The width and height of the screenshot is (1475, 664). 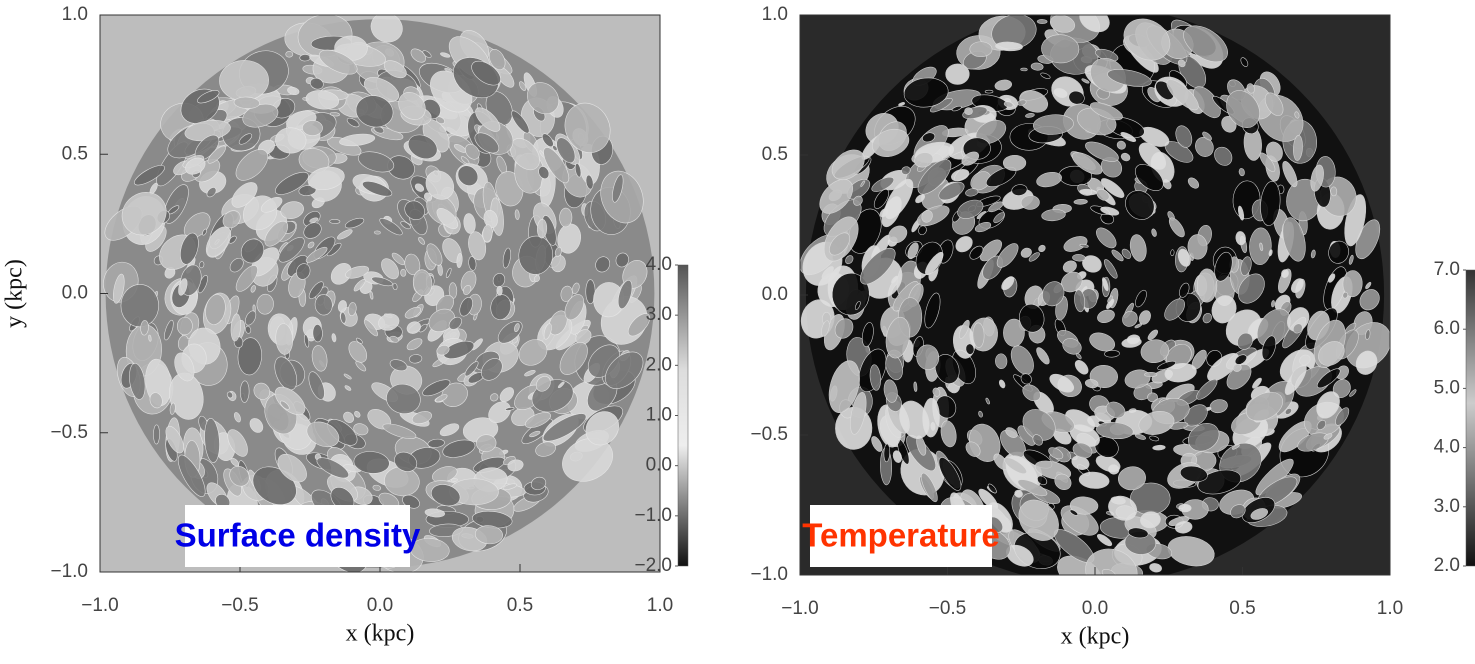 What do you see at coordinates (653, 565) in the screenshot?
I see `colorbar-tick-label: −2.0` at bounding box center [653, 565].